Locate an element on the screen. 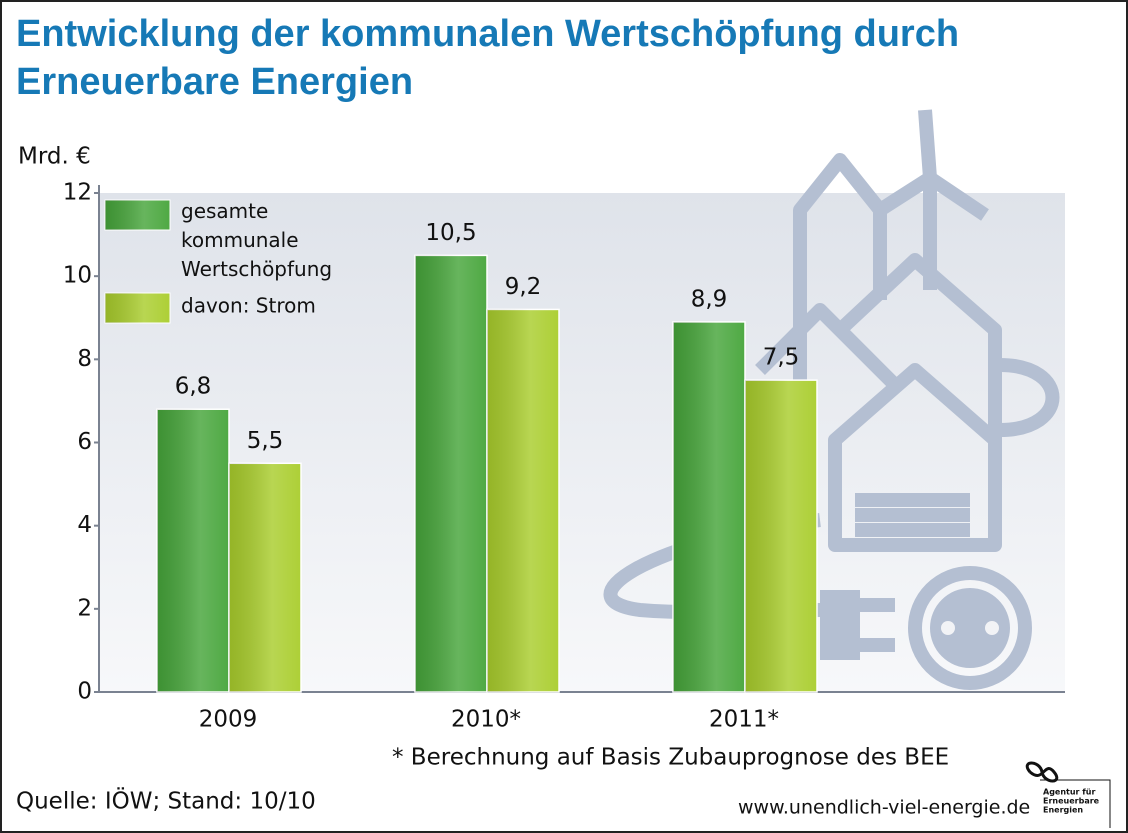 Image resolution: width=1128 pixels, height=833 pixels. x-tick-label: 2011* is located at coordinates (744, 720).